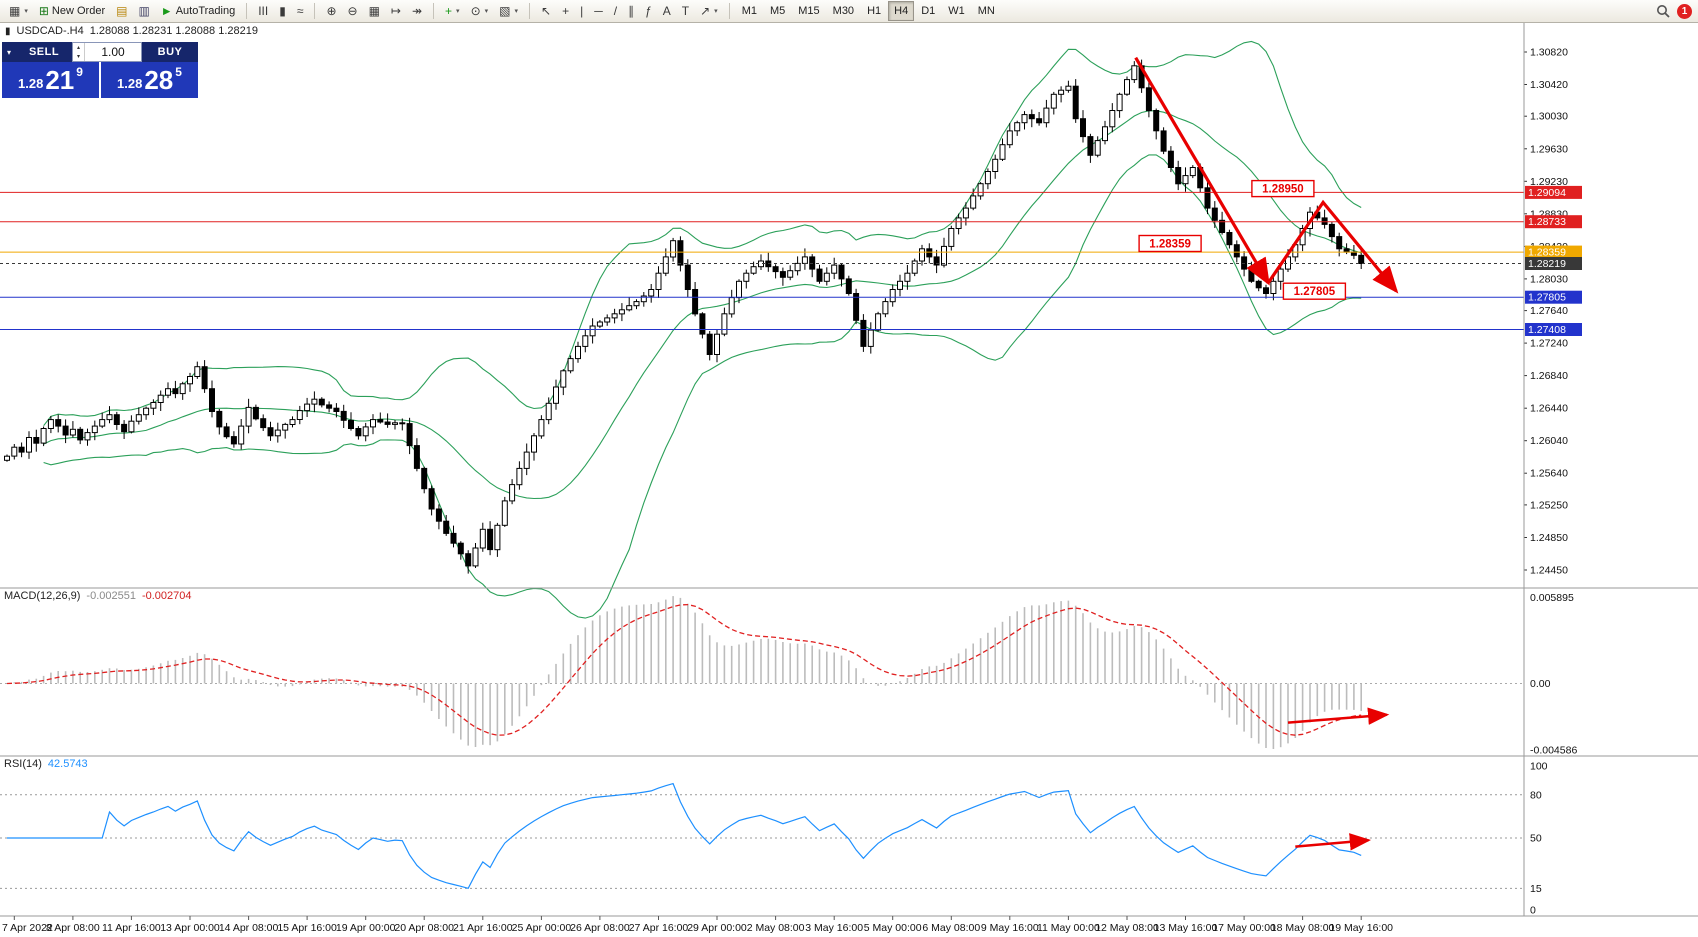 This screenshot has width=1698, height=937. I want to click on vertical-line-icon: |, so click(582, 11).